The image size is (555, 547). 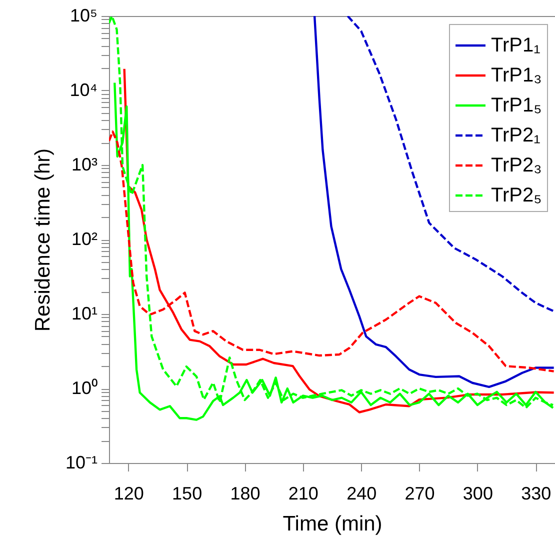 What do you see at coordinates (516, 195) in the screenshot?
I see `legend-label: TrP2₅` at bounding box center [516, 195].